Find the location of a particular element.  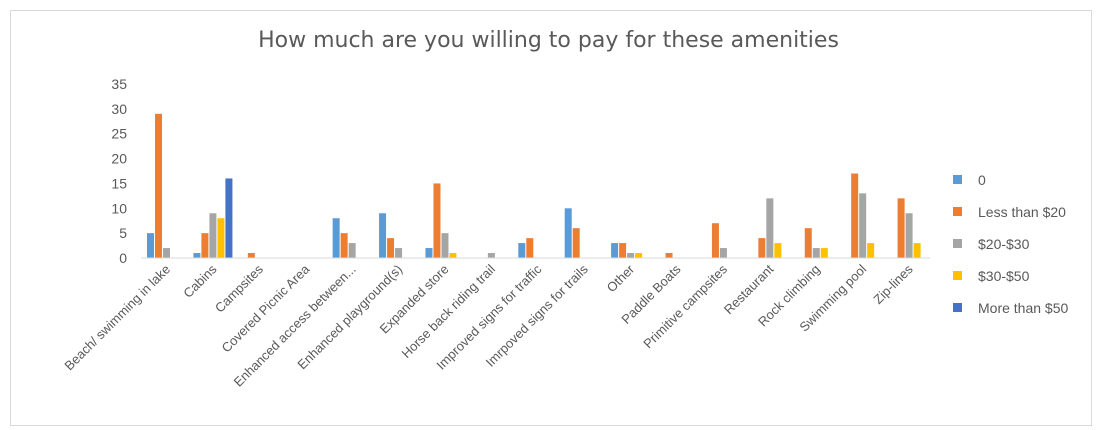

x-tick-label: Other is located at coordinates (621, 278).